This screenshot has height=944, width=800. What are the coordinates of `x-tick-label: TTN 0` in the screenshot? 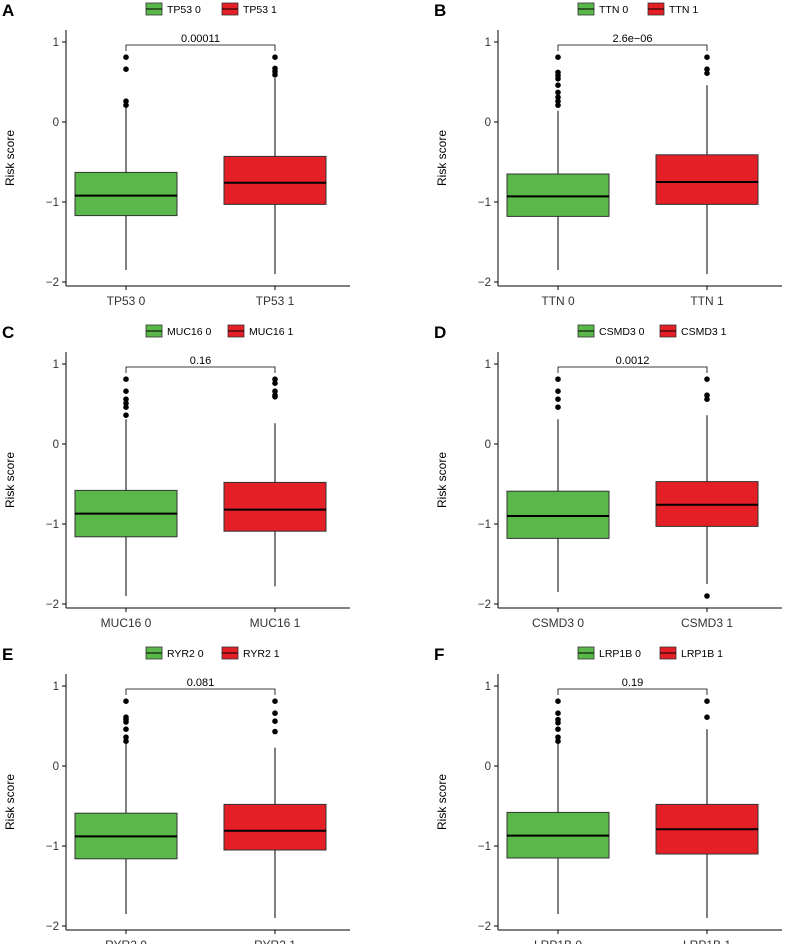 It's located at (558, 301).